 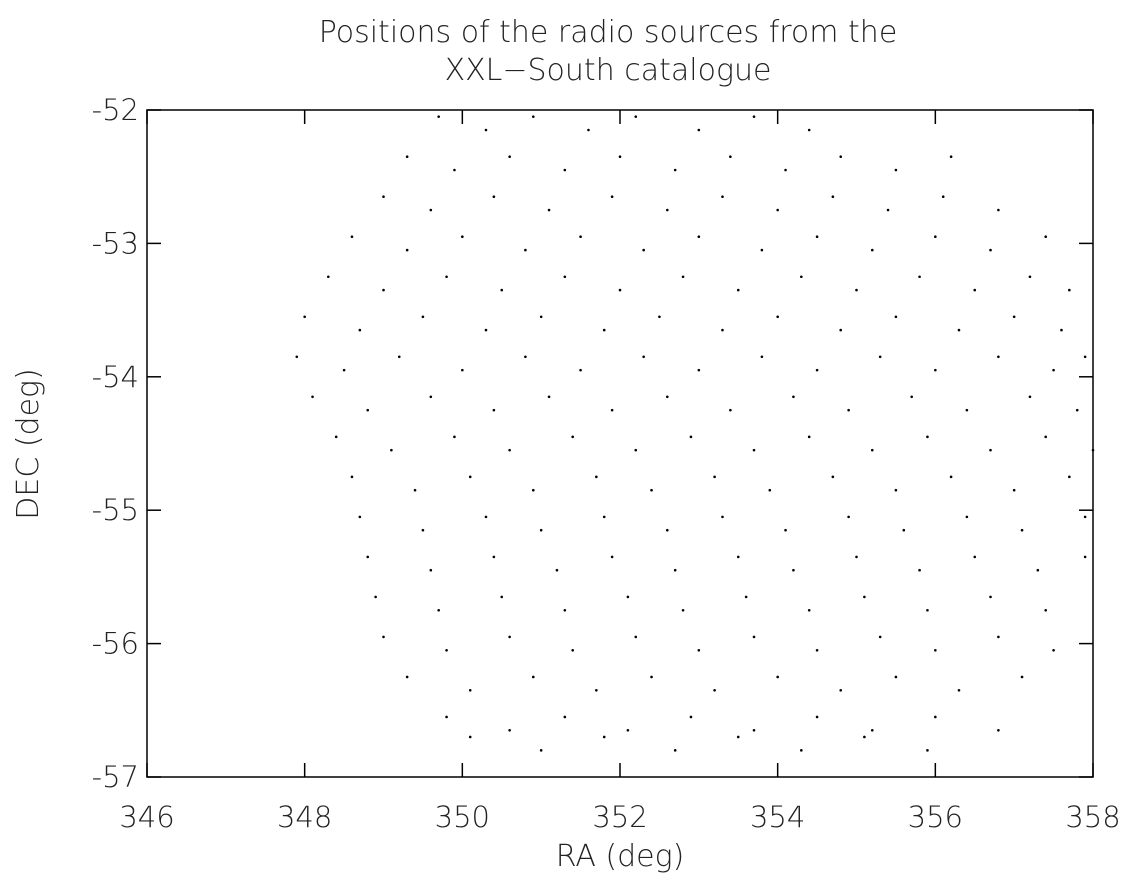 I want to click on x-tick-label: 356, so click(x=935, y=817).